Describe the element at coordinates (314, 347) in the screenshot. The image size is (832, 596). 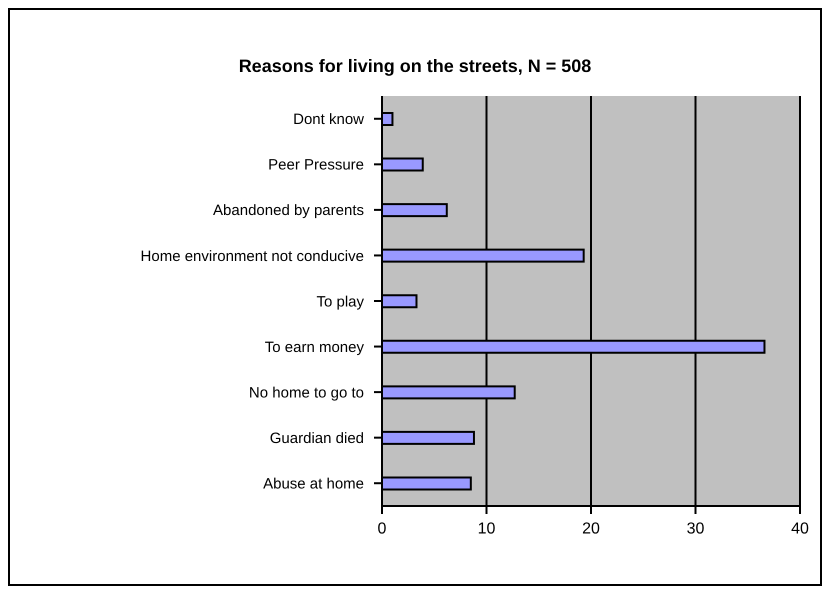
I see `y-tick-label: To earn money` at that location.